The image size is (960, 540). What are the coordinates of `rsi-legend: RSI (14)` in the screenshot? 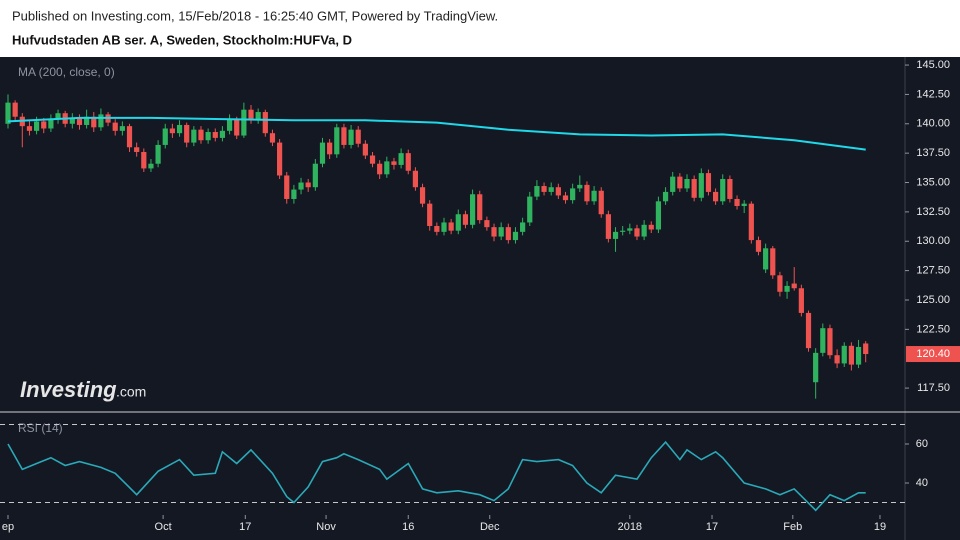 It's located at (40, 428).